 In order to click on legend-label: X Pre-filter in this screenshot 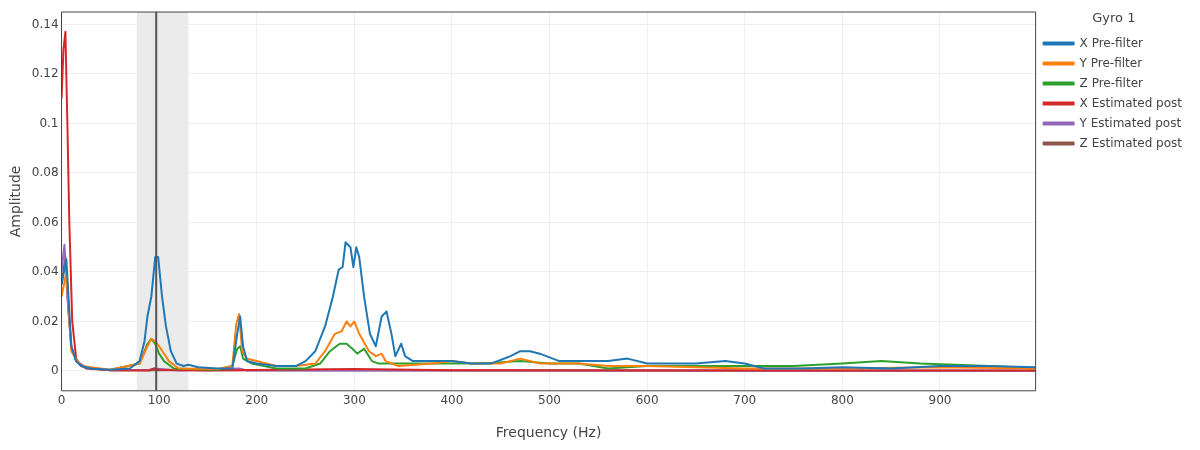, I will do `click(1111, 42)`.